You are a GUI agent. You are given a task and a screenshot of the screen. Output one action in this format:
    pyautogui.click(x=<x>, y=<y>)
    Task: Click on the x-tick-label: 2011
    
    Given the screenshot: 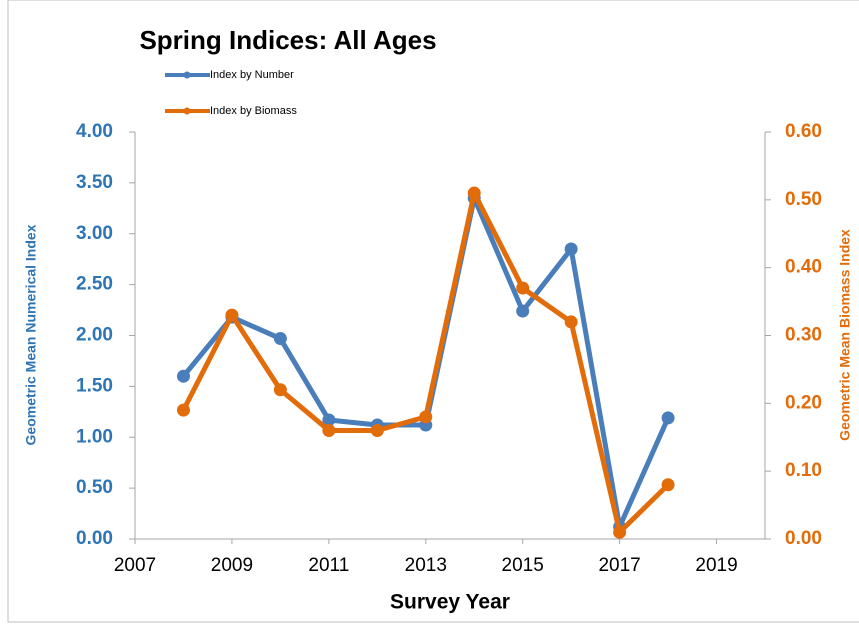 What is the action you would take?
    pyautogui.click(x=328, y=565)
    